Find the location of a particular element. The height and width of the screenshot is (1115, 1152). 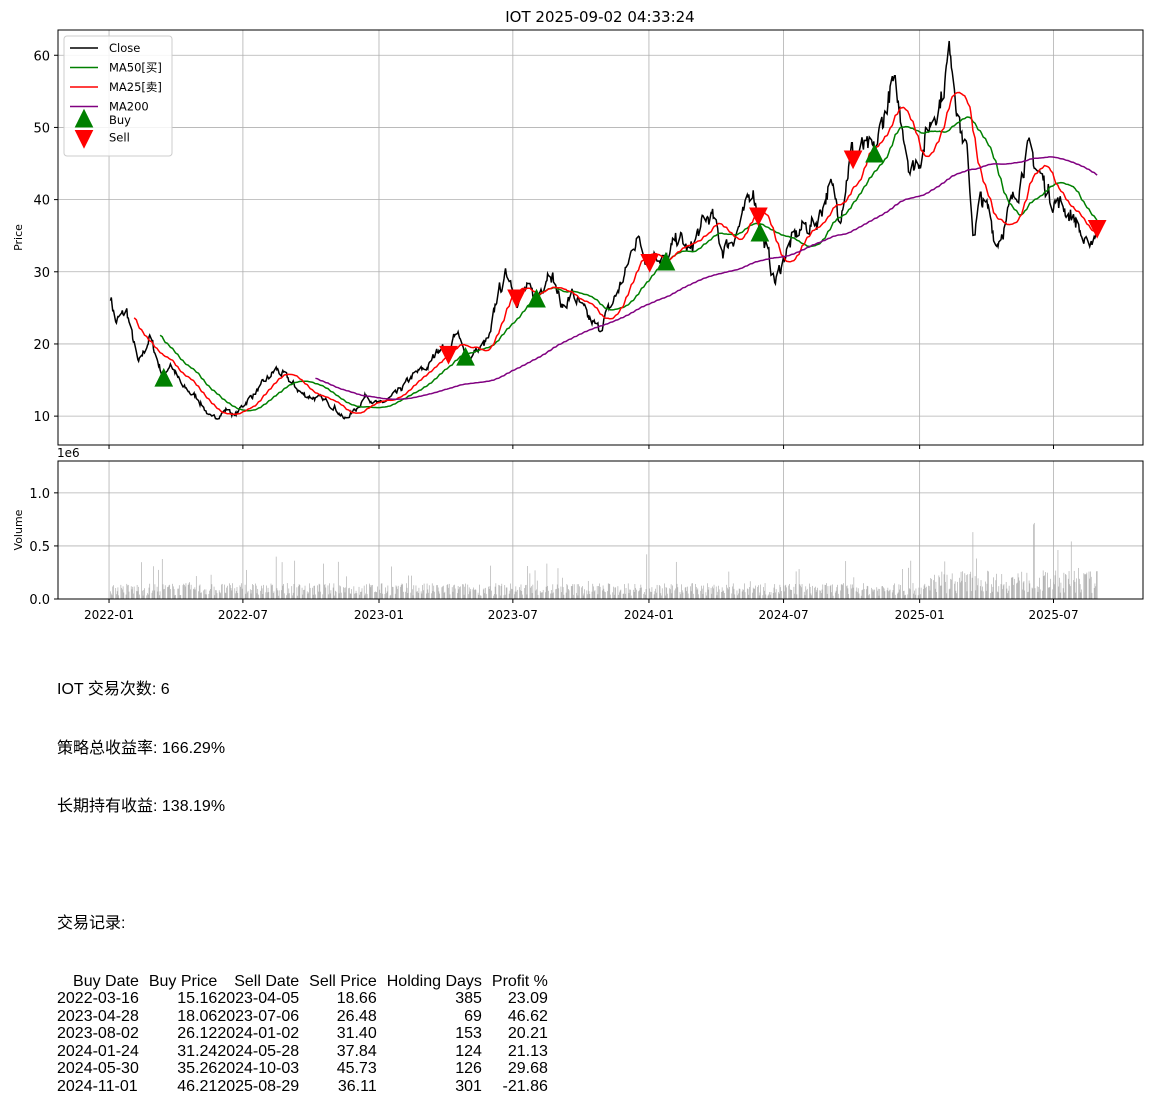

trade-cell: 126 is located at coordinates (468, 1068).